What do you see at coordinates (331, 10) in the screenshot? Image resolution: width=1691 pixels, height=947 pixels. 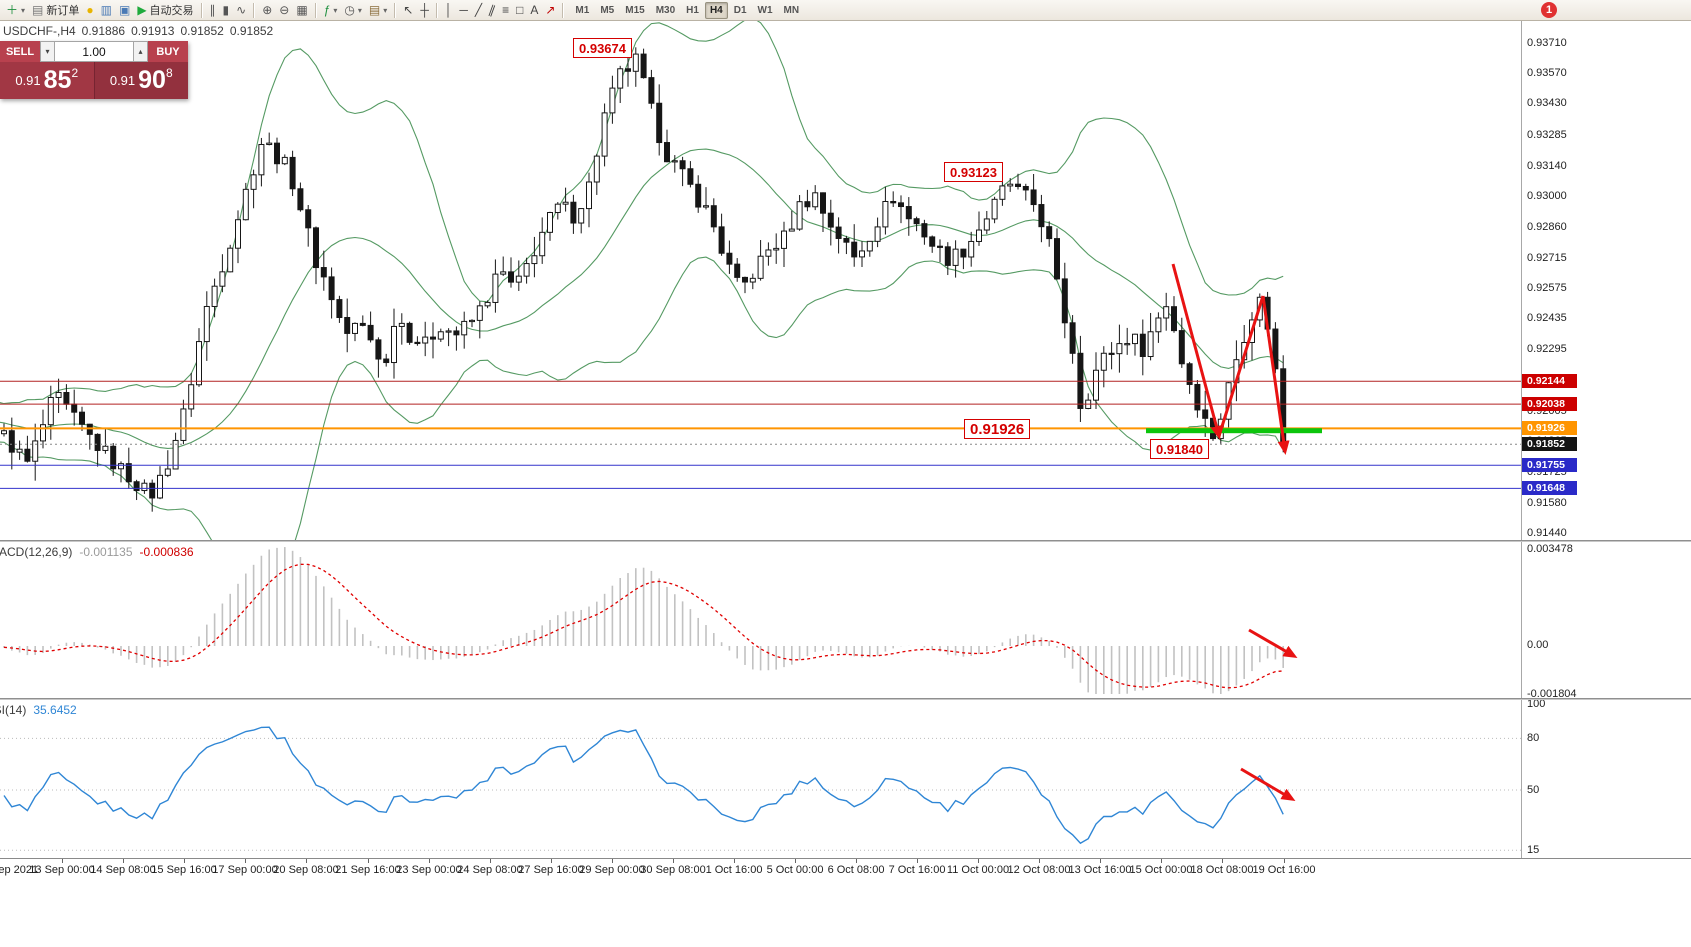 I see `indicators-button: ƒ ▾` at bounding box center [331, 10].